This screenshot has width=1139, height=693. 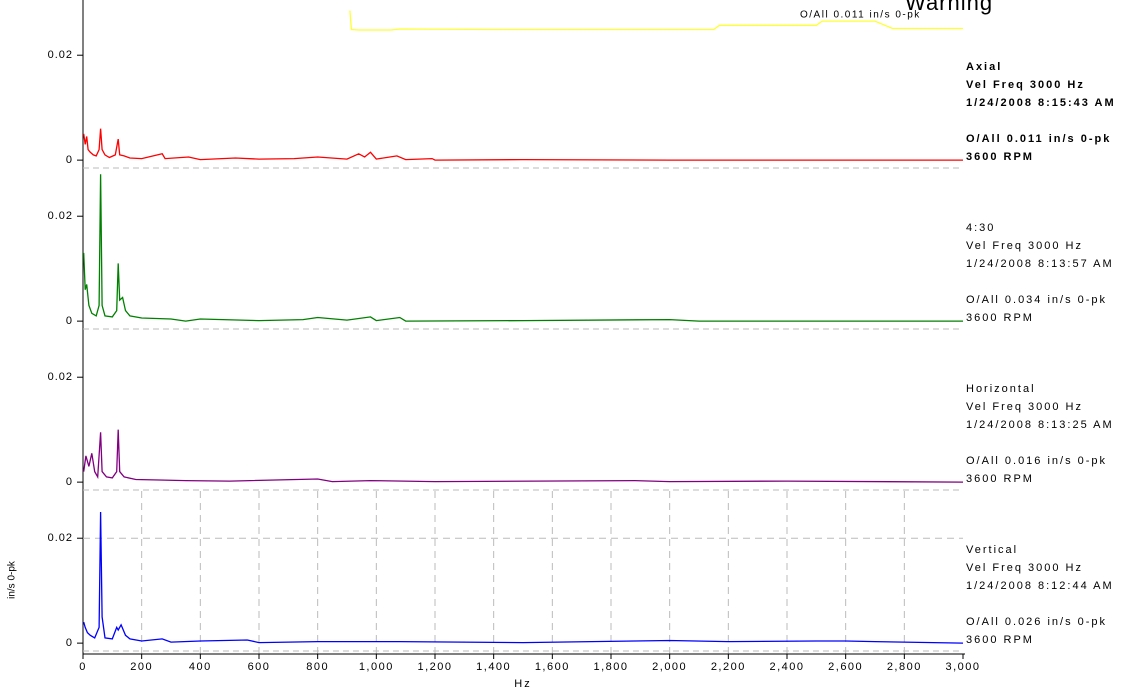 What do you see at coordinates (1036, 300) in the screenshot?
I see `panel-info: O/All 0.034 in/s 0-pk` at bounding box center [1036, 300].